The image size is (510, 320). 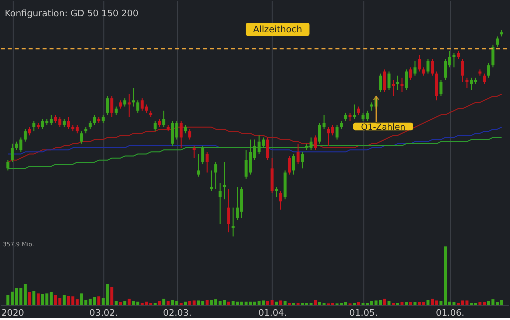 I want to click on chart-subtitle: Konfiguration: GD 50 150 200, so click(x=71, y=15).